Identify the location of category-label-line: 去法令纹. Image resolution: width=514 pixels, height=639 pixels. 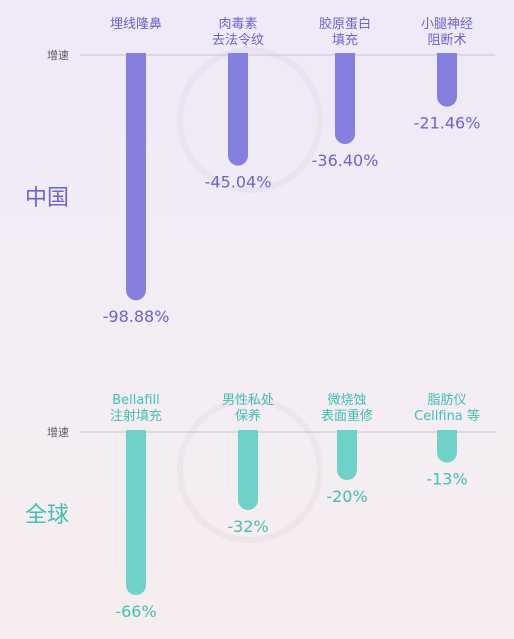
(238, 40).